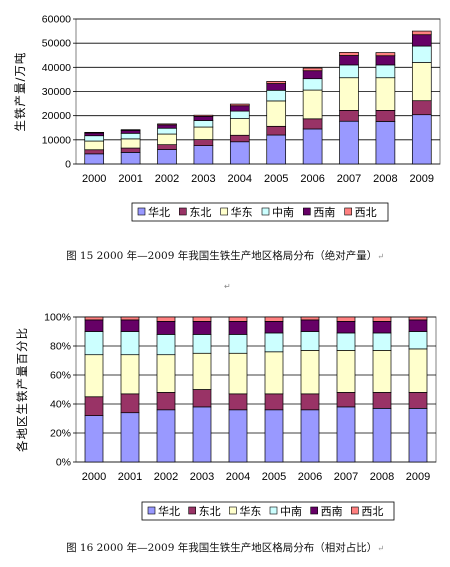 The width and height of the screenshot is (450, 567). What do you see at coordinates (166, 477) in the screenshot?
I see `x-tick-label: 2002` at bounding box center [166, 477].